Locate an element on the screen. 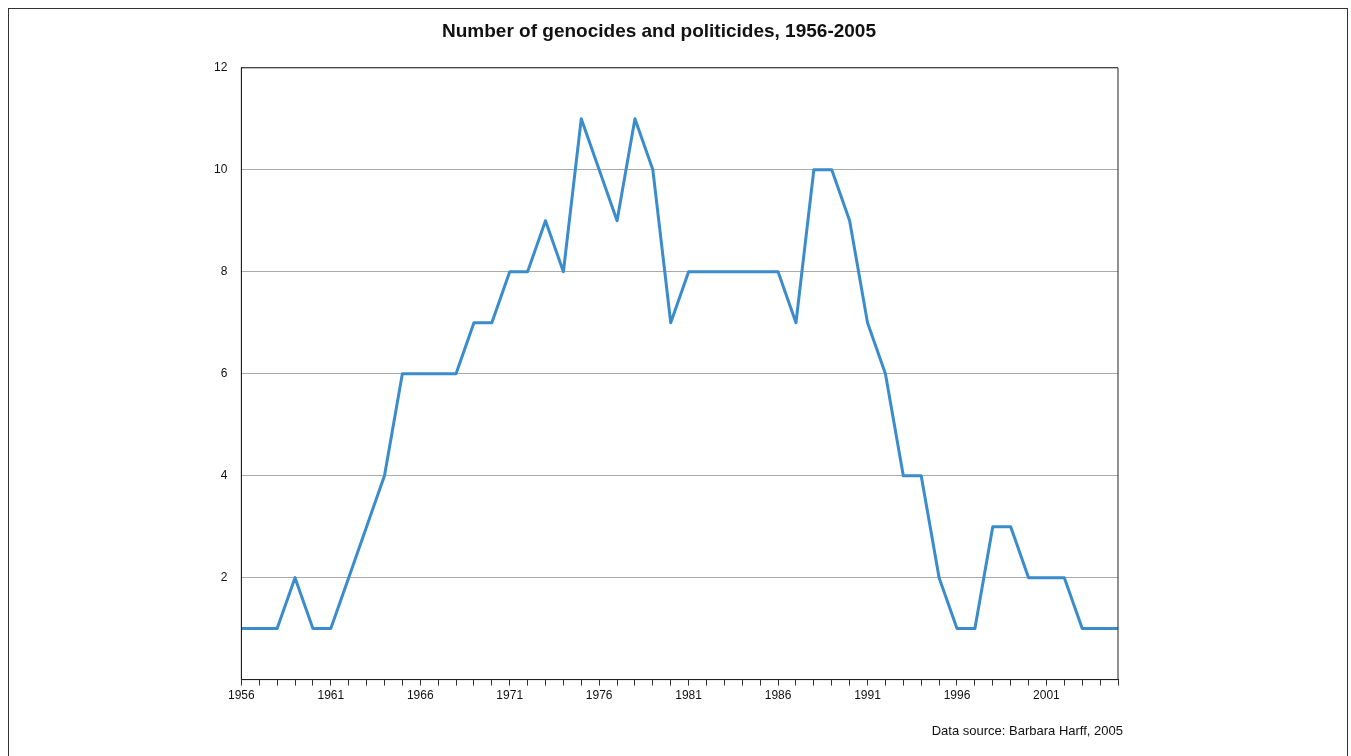  x-tick-label: 1986 is located at coordinates (778, 695).